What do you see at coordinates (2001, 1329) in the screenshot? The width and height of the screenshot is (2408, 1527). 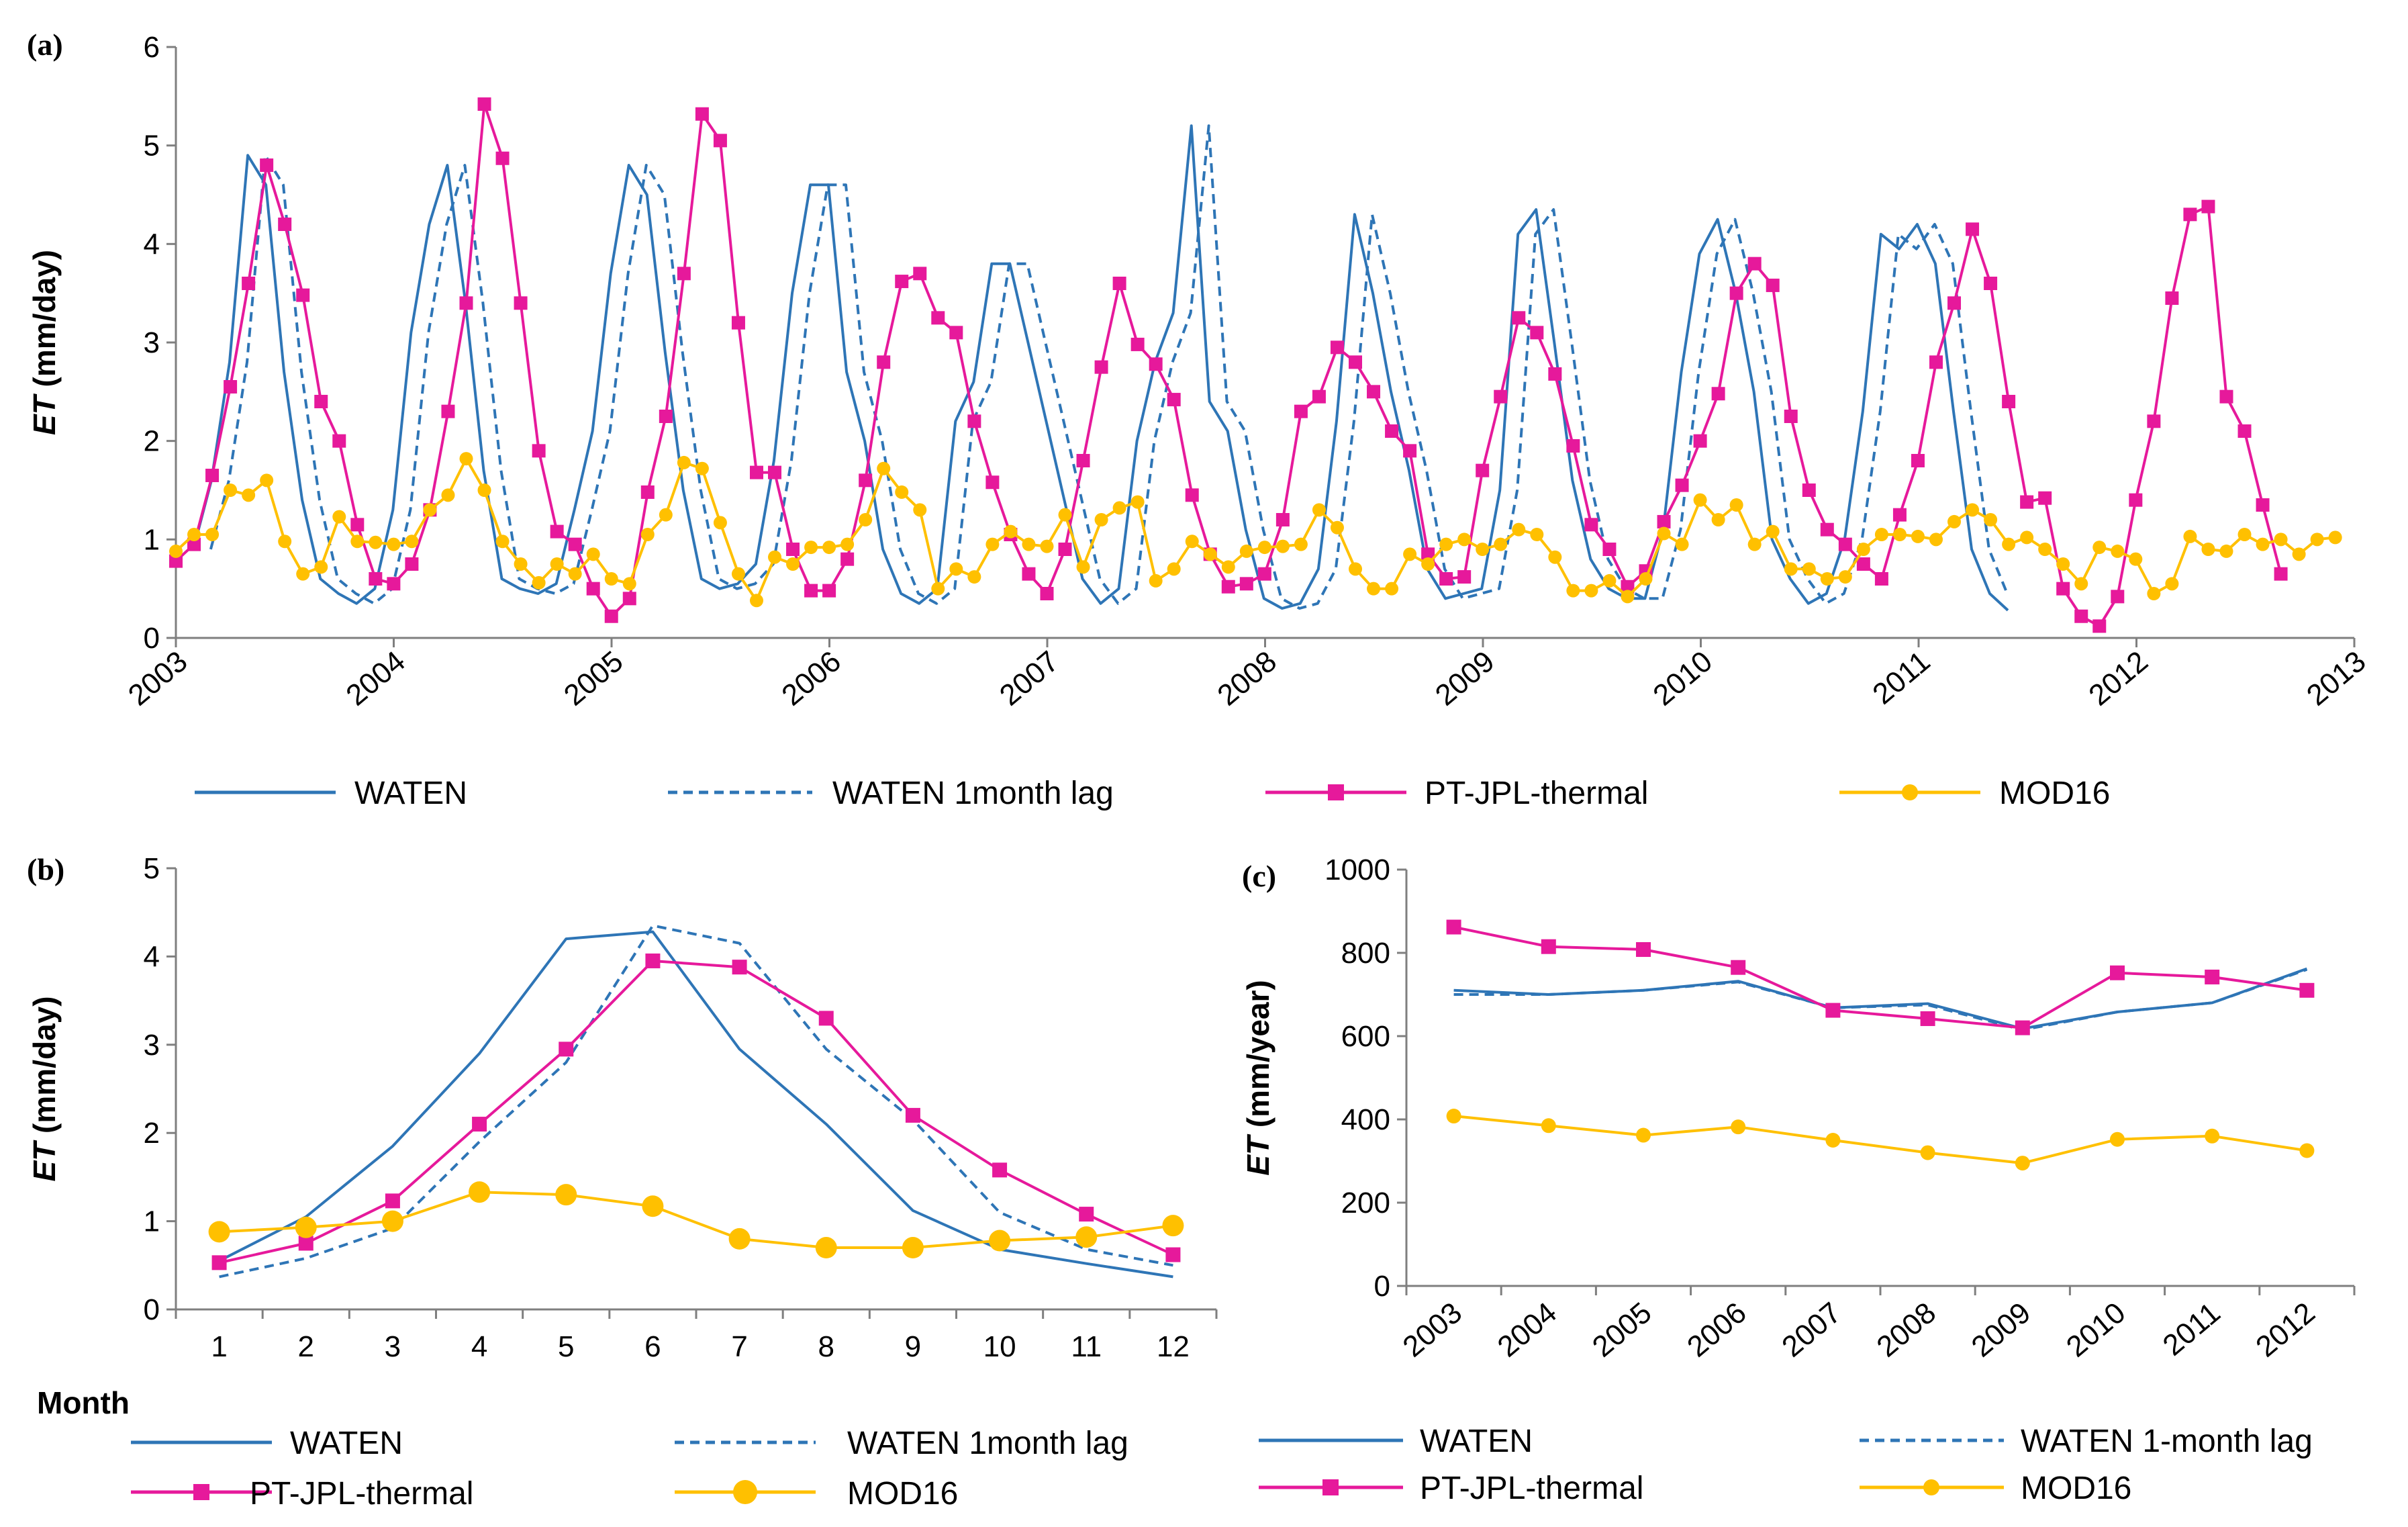 I see `x-tick-label: 2009` at bounding box center [2001, 1329].